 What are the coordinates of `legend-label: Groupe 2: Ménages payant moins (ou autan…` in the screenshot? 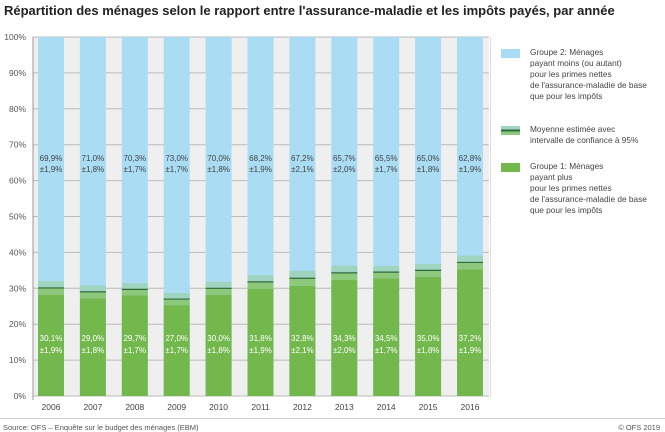 It's located at (588, 74).